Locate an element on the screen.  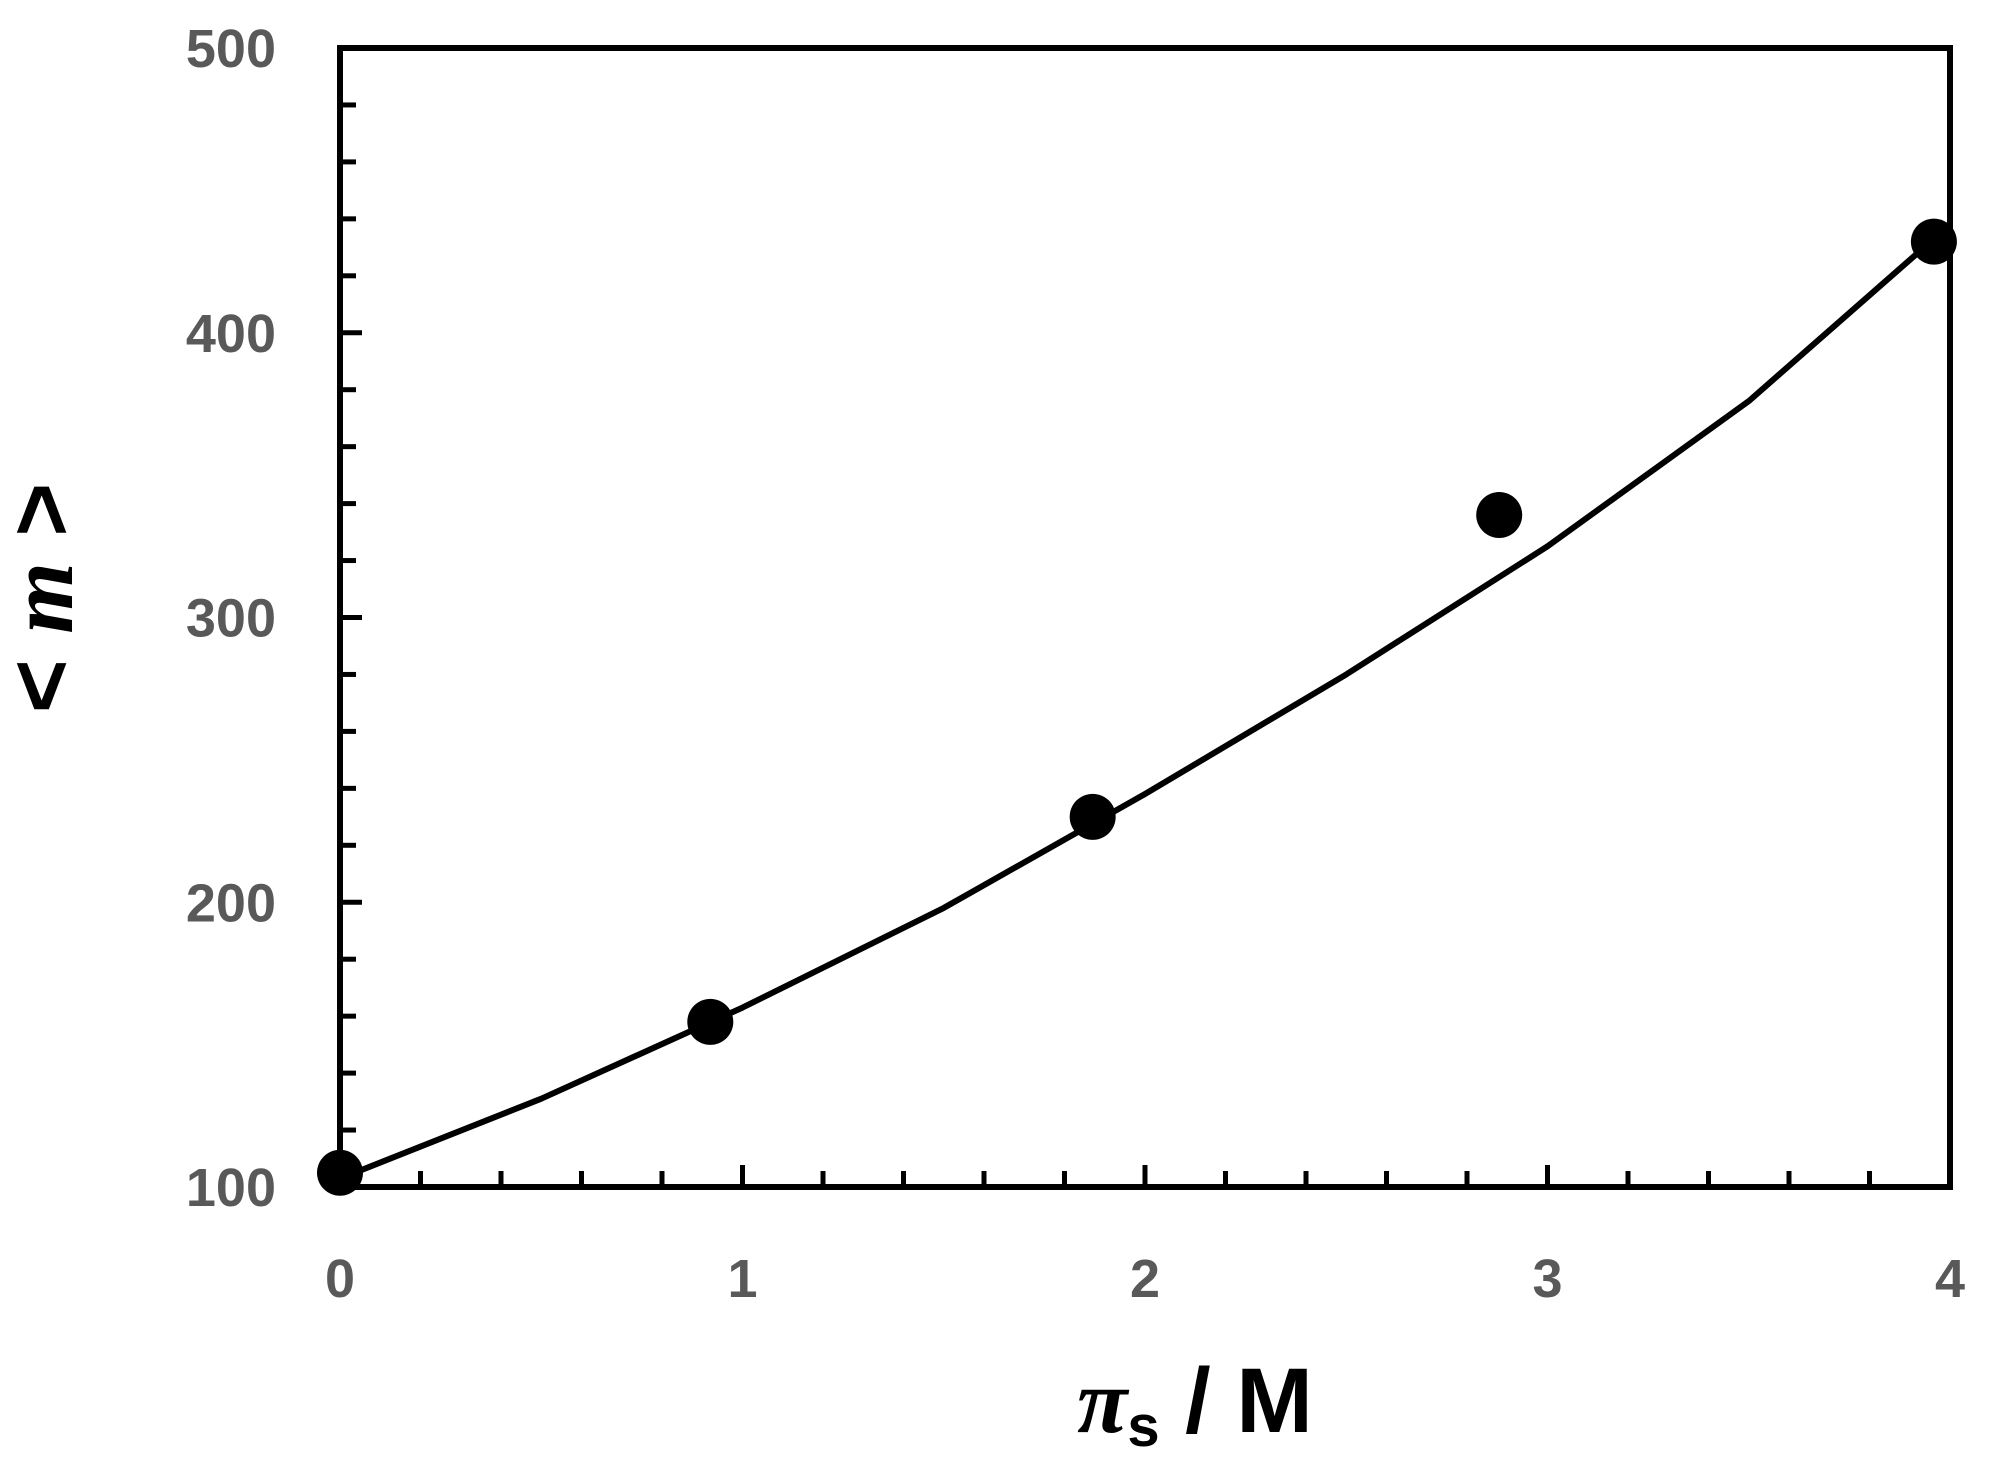
y-axis-title-right: > is located at coordinates (46, 522).